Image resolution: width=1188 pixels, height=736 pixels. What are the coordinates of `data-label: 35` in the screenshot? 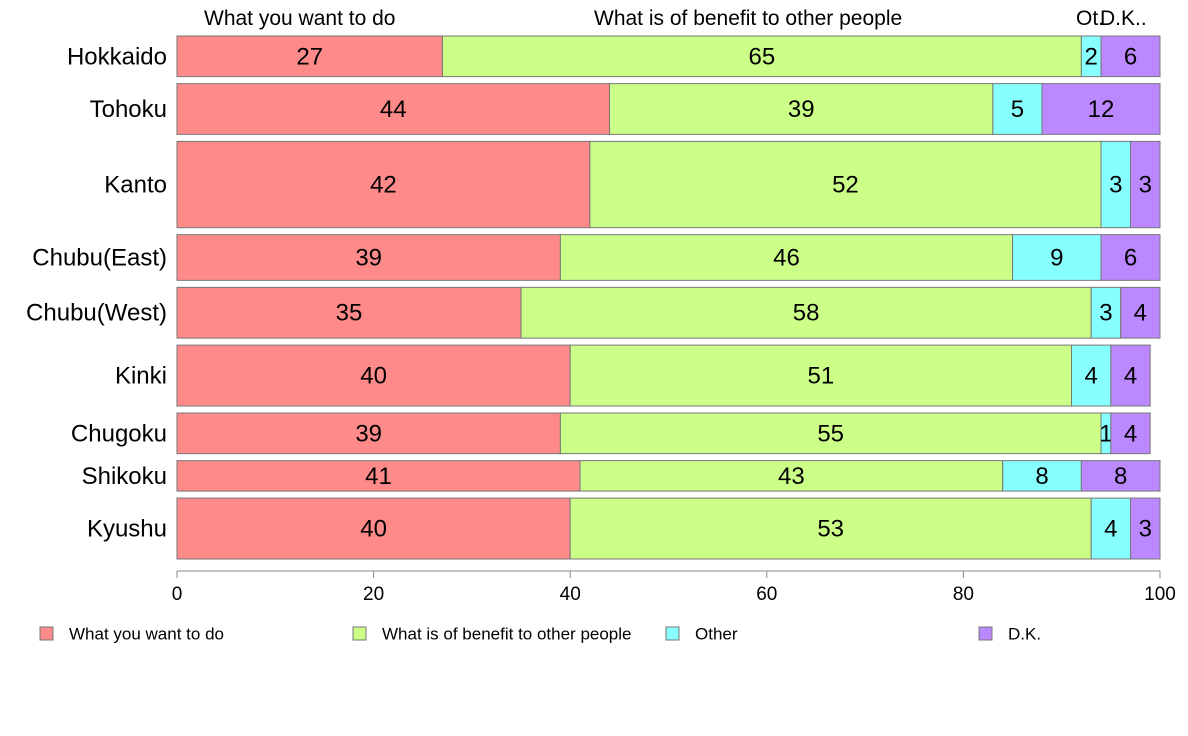 It's located at (349, 313).